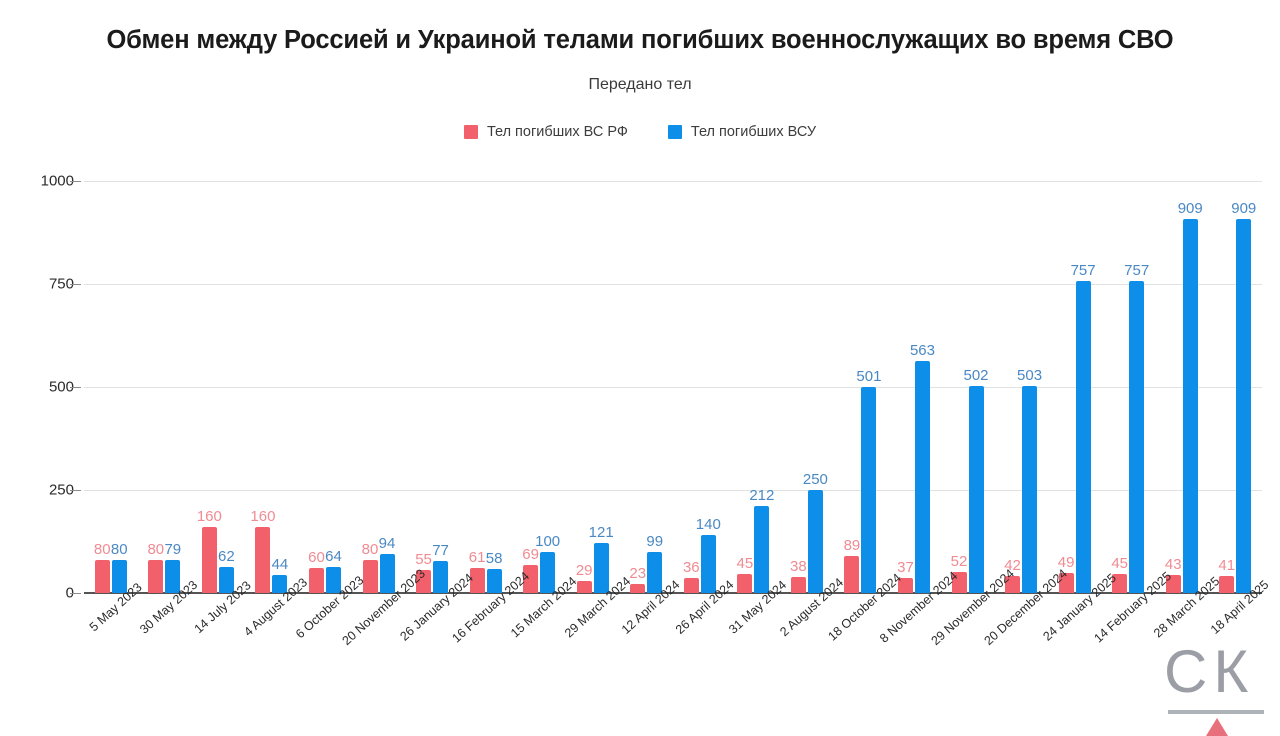 The image size is (1280, 736). I want to click on bar: 62, so click(226, 571).